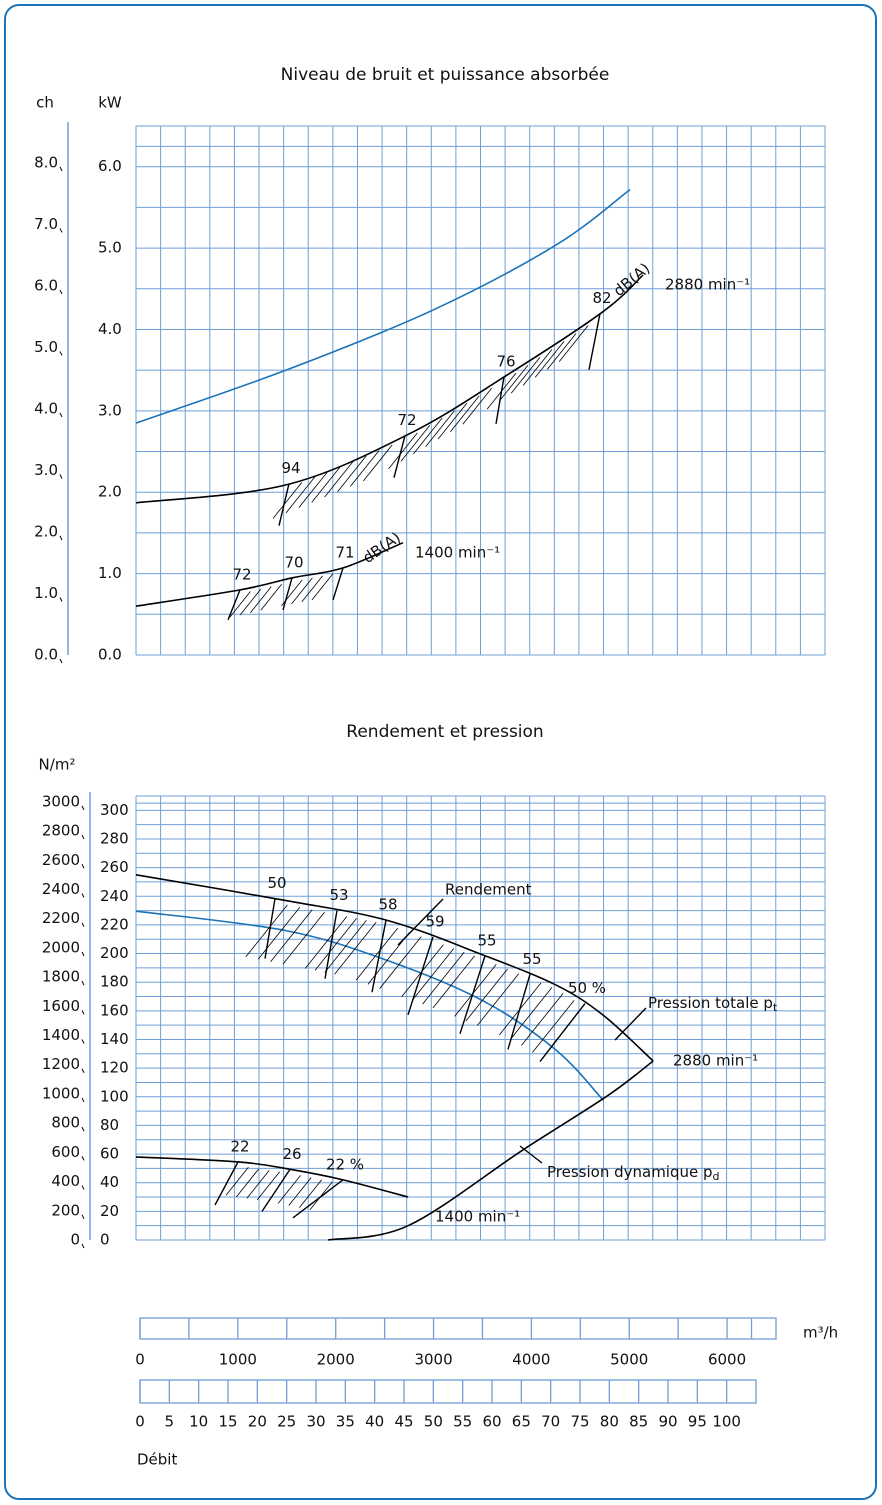  Describe the element at coordinates (629, 1360) in the screenshot. I see `scale-tick-label: 5000` at that location.